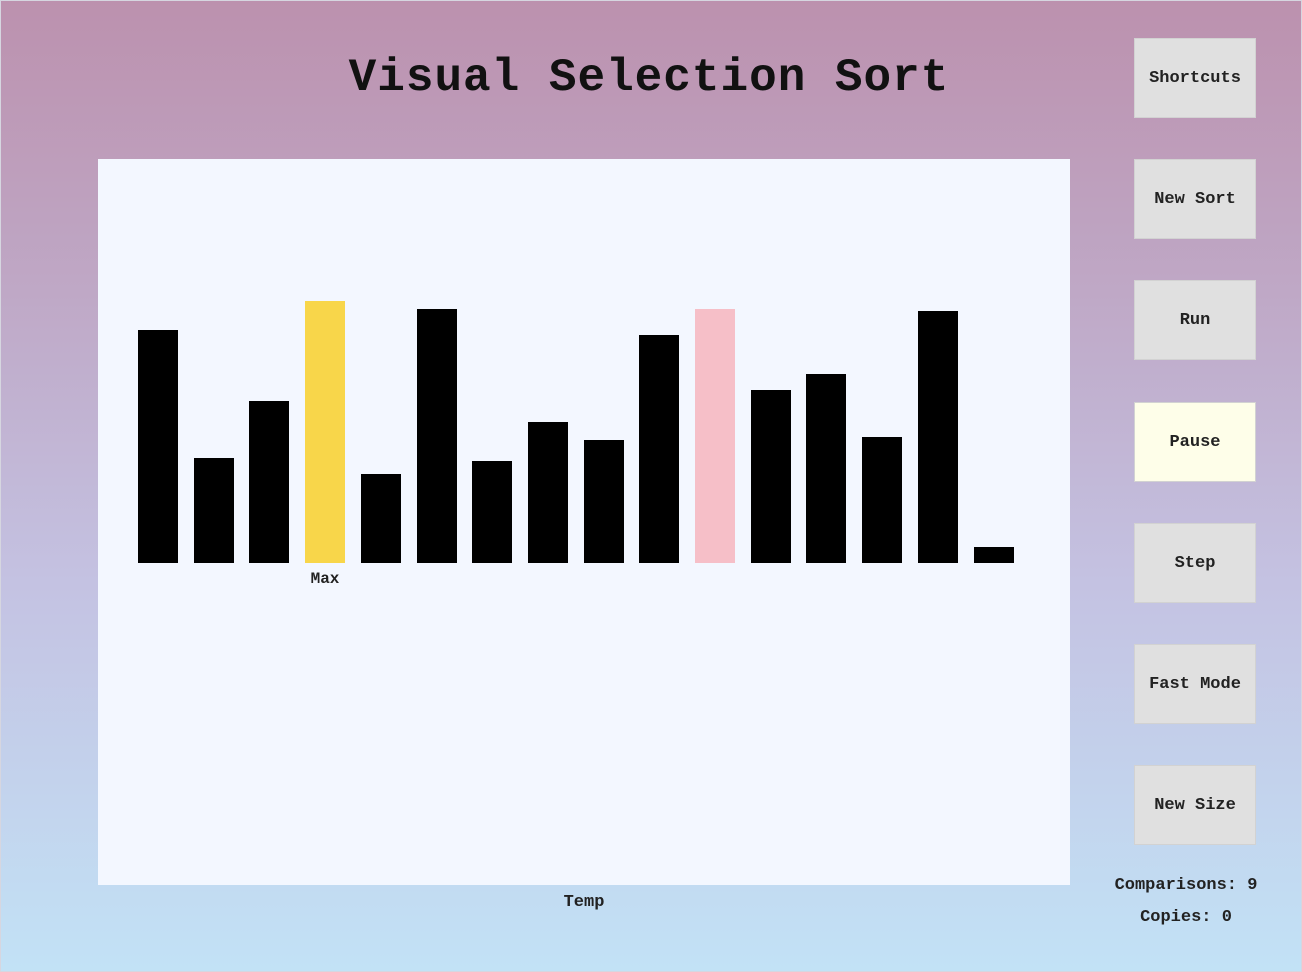  What do you see at coordinates (325, 432) in the screenshot?
I see `bar-max` at bounding box center [325, 432].